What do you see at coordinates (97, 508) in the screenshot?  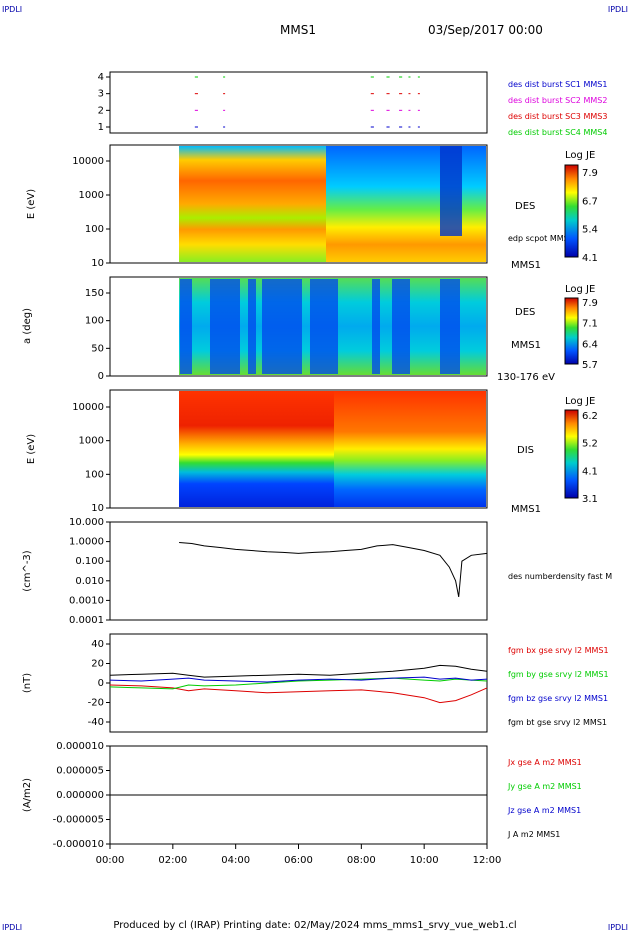 I see `dis-energy-tick-label: 10` at bounding box center [97, 508].